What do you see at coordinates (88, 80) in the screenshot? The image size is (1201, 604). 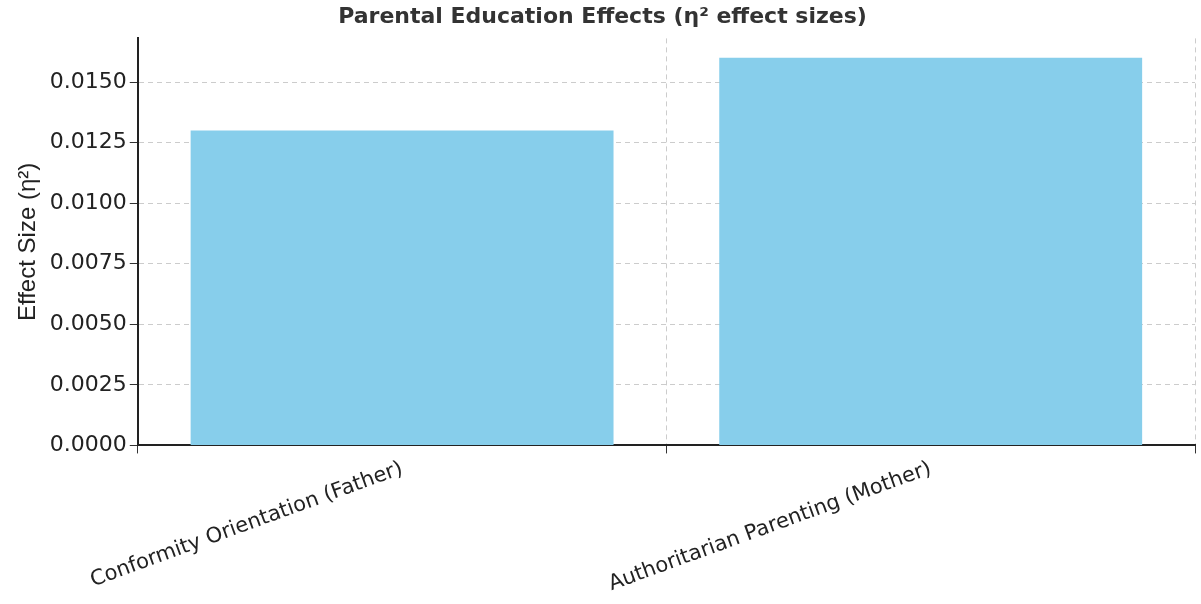 I see `y-tick-label: 0.0150` at bounding box center [88, 80].